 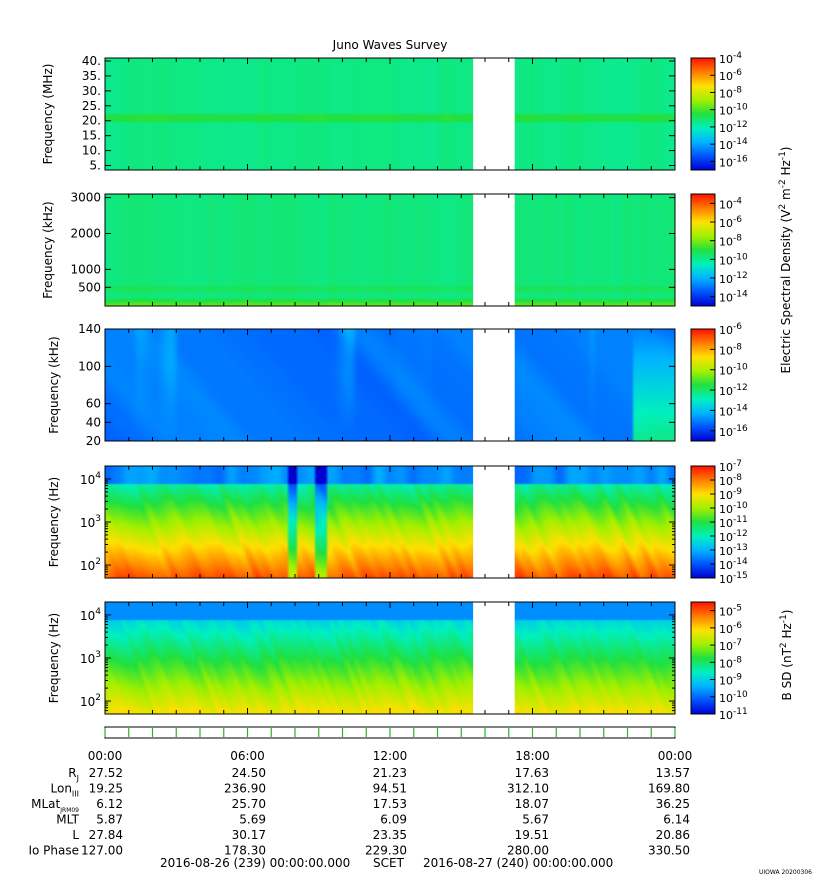 What do you see at coordinates (532, 835) in the screenshot?
I see `ephemeris-value: 19.51` at bounding box center [532, 835].